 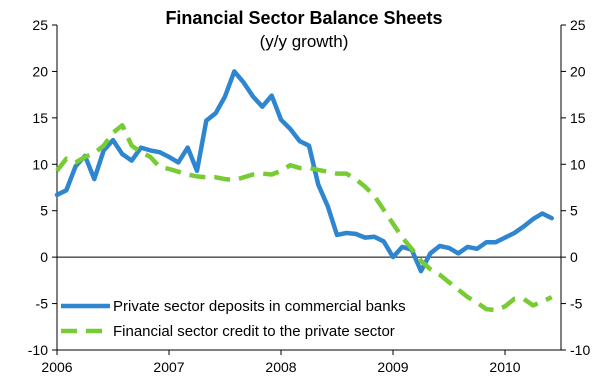 What do you see at coordinates (574, 257) in the screenshot?
I see `y-tick-label-right: 0` at bounding box center [574, 257].